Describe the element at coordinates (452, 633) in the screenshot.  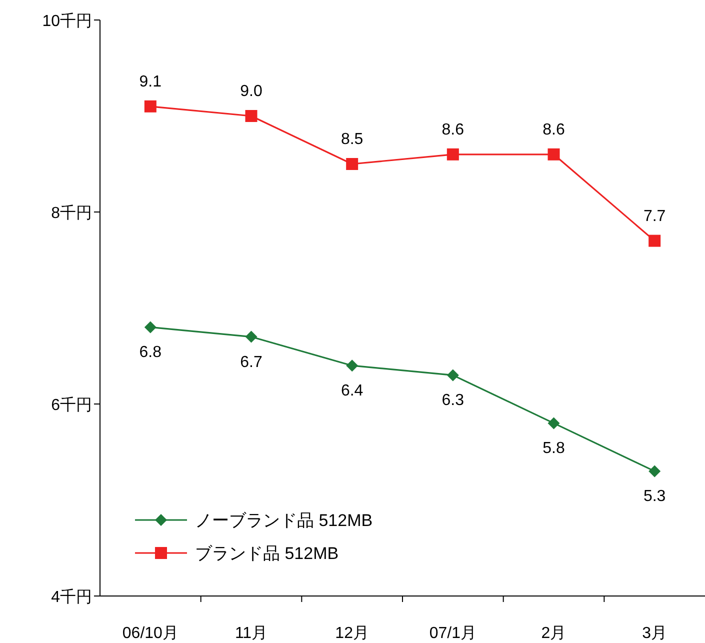
I see `x-tick-label: 07/1月` at that location.